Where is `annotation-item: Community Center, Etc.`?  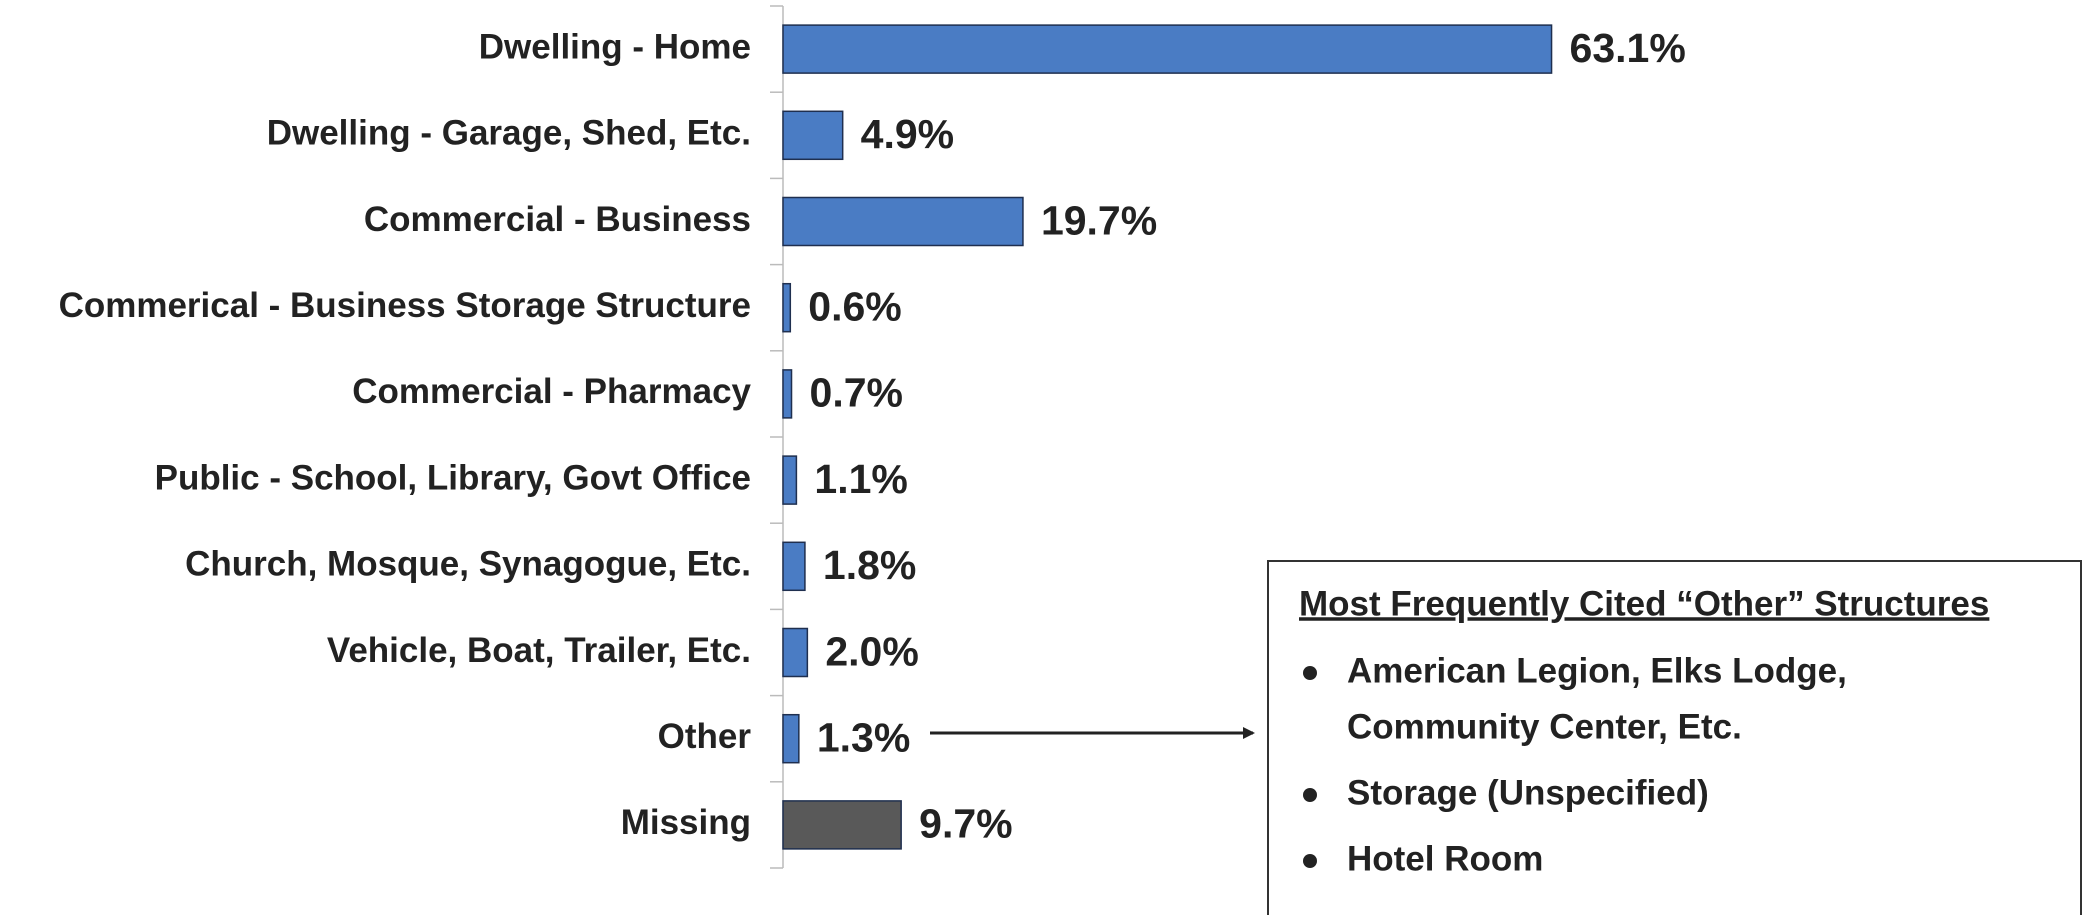 annotation-item: Community Center, Etc. is located at coordinates (1544, 726).